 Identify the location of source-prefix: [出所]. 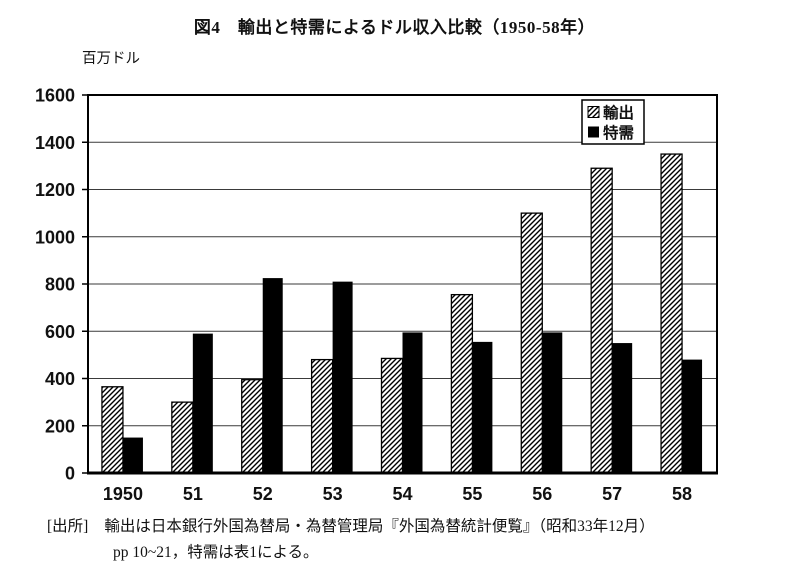
(68, 526).